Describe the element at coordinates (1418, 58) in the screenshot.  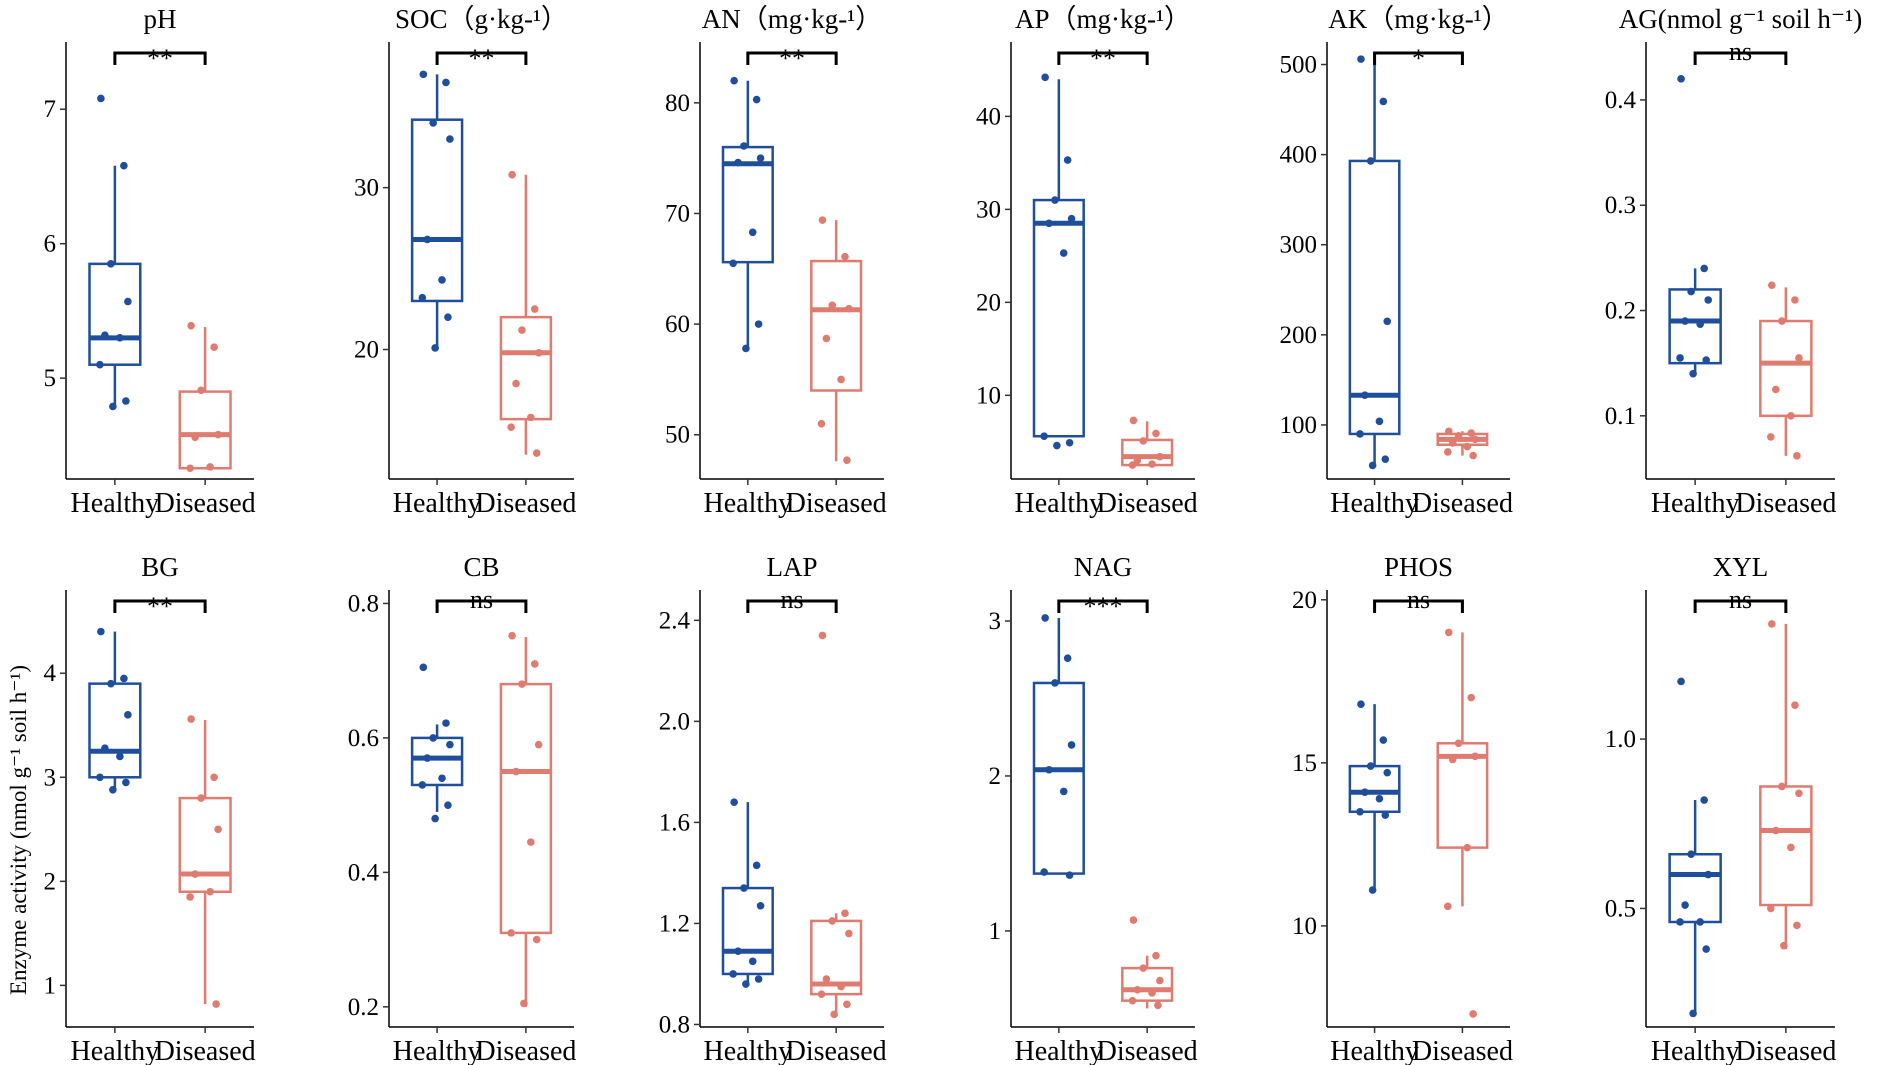
I see `significance-label: *` at that location.